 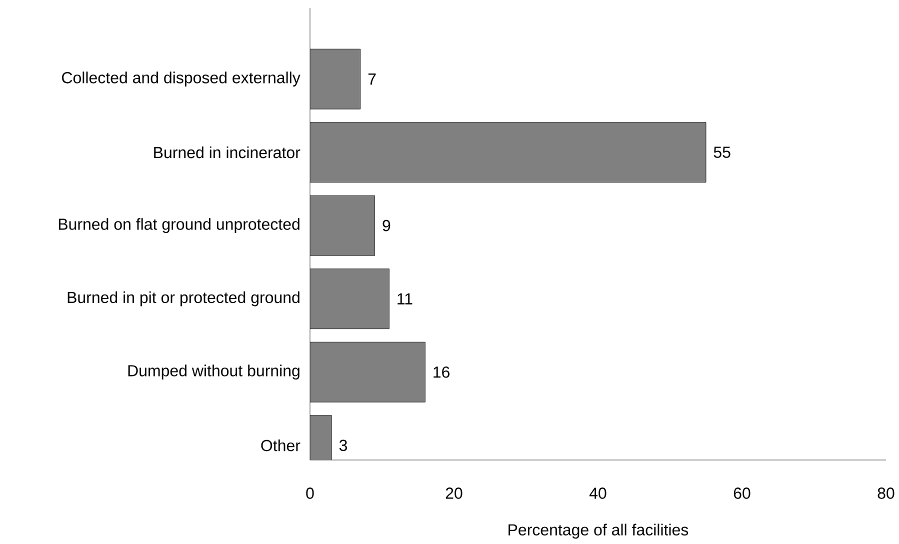 What do you see at coordinates (280, 445) in the screenshot?
I see `y-tick-label: Other` at bounding box center [280, 445].